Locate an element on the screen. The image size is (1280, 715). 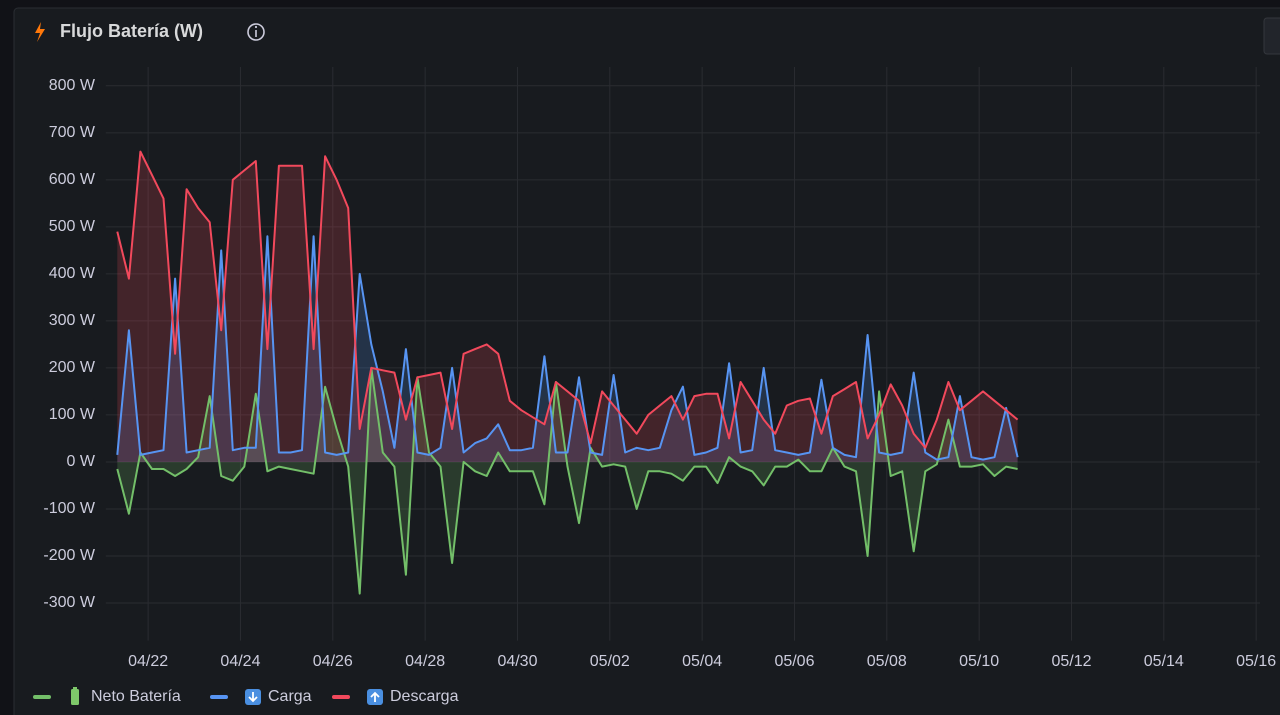
x-tick-label: 04/28 is located at coordinates (425, 661).